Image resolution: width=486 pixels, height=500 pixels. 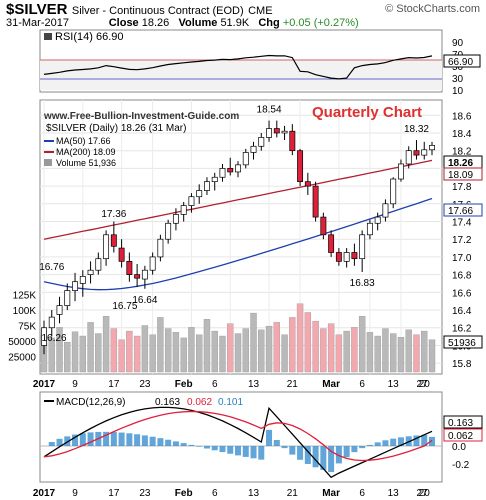 I want to click on ma50-box, so click(x=463, y=210).